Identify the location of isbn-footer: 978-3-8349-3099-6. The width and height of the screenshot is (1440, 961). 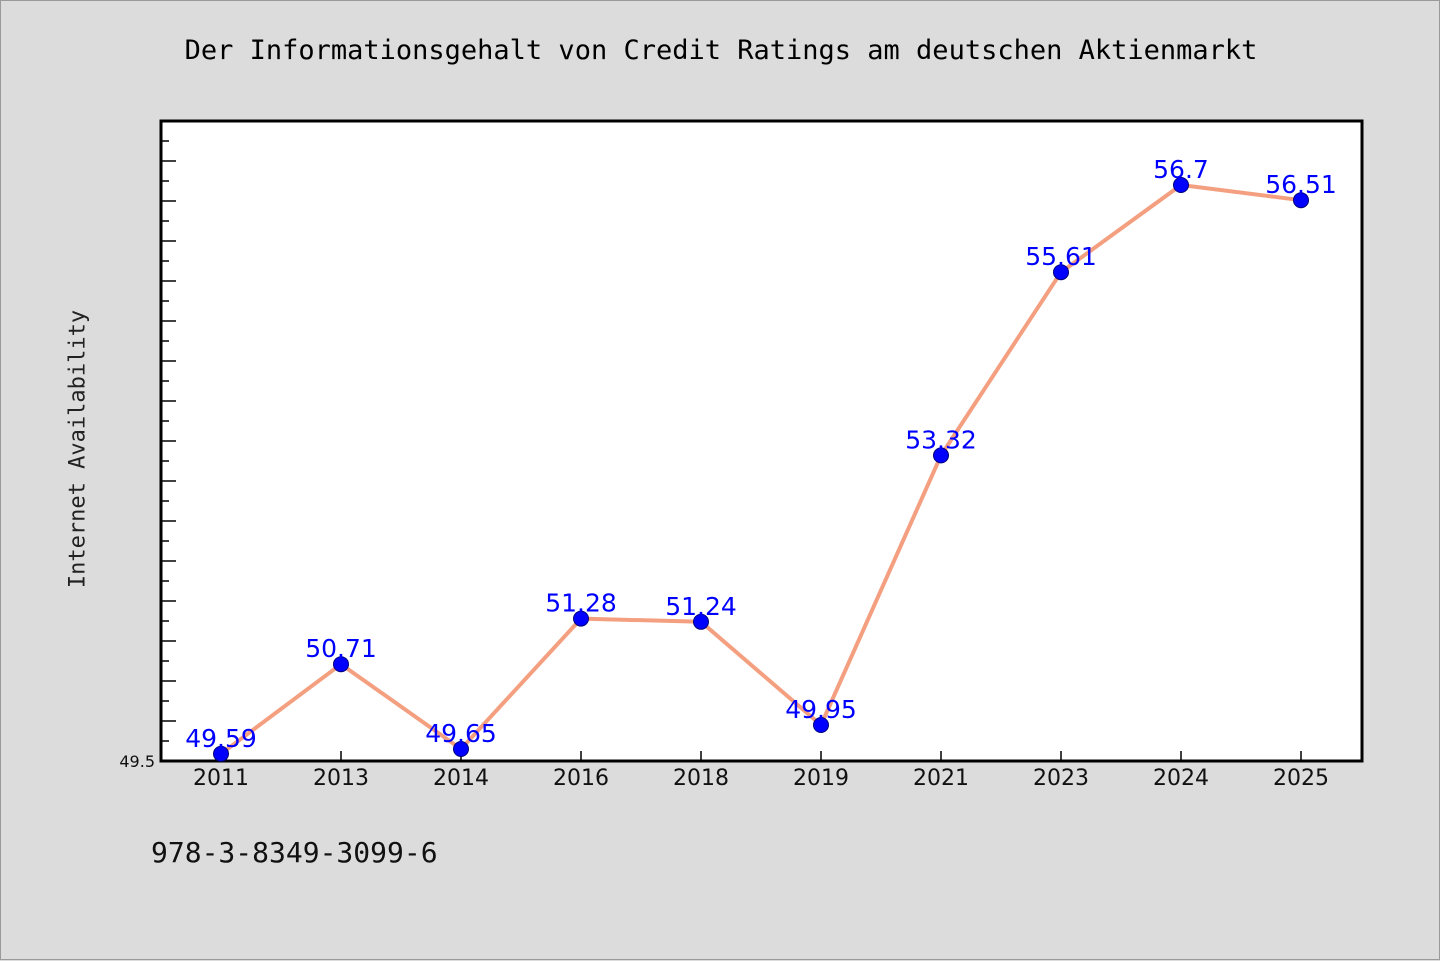
(294, 852).